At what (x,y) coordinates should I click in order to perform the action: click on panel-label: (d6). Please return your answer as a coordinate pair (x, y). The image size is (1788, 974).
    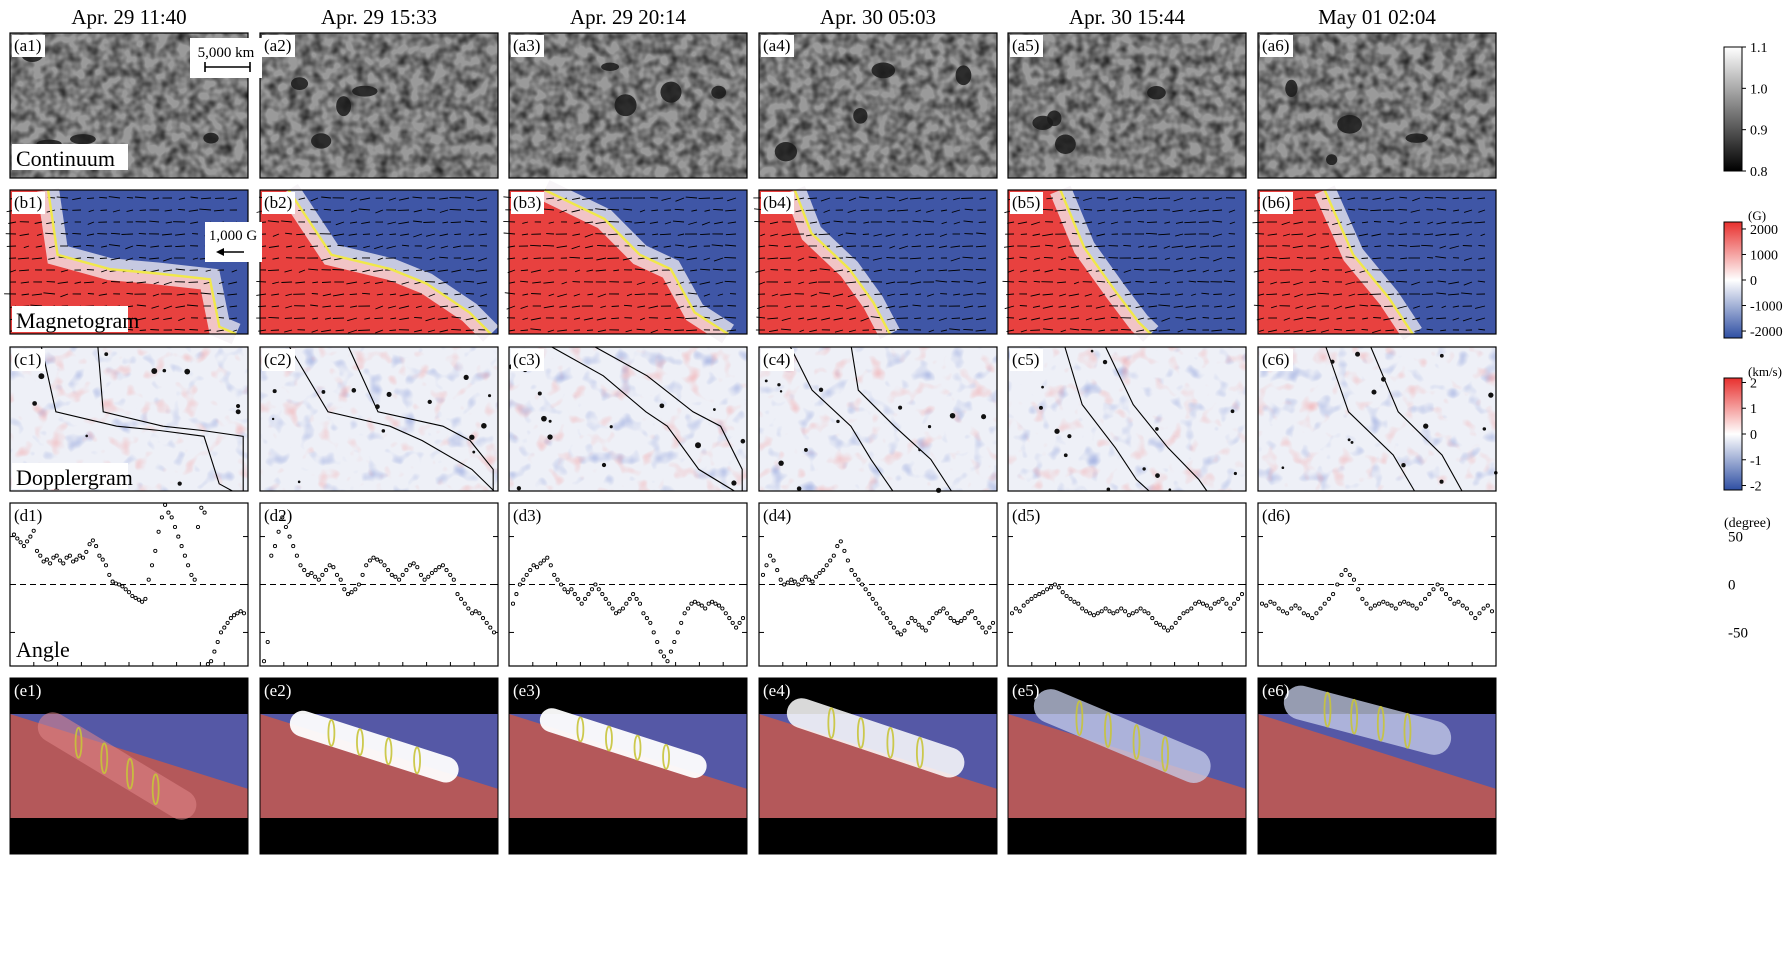
    Looking at the image, I should click on (1276, 515).